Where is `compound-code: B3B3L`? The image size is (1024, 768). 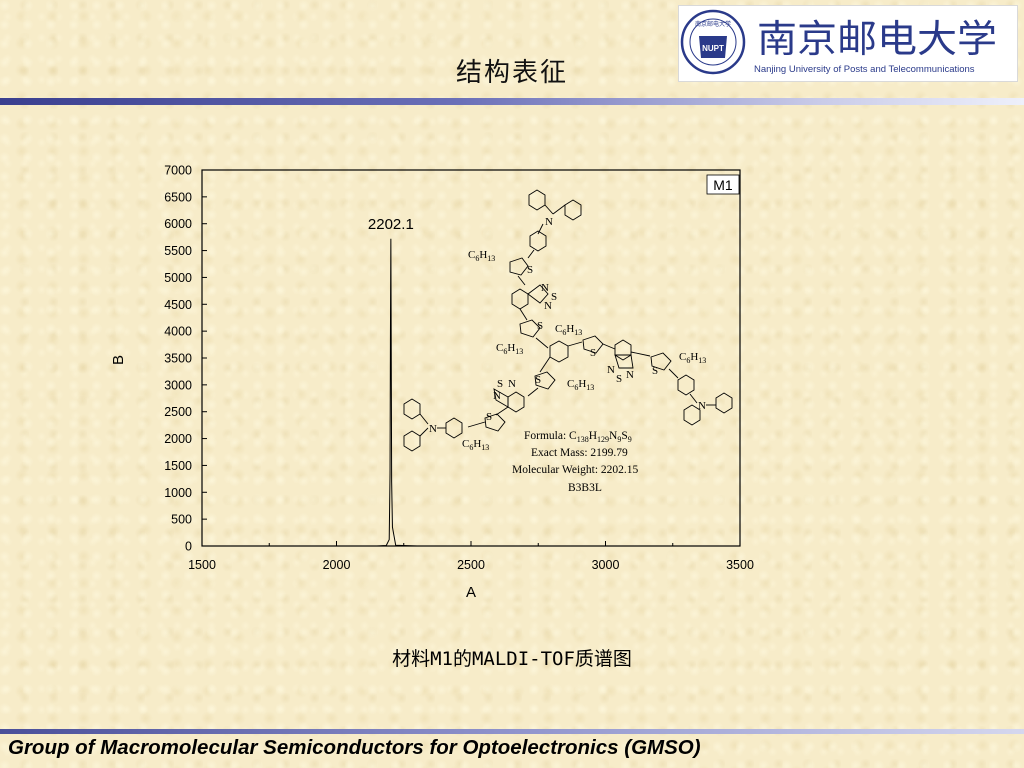
compound-code: B3B3L is located at coordinates (585, 488).